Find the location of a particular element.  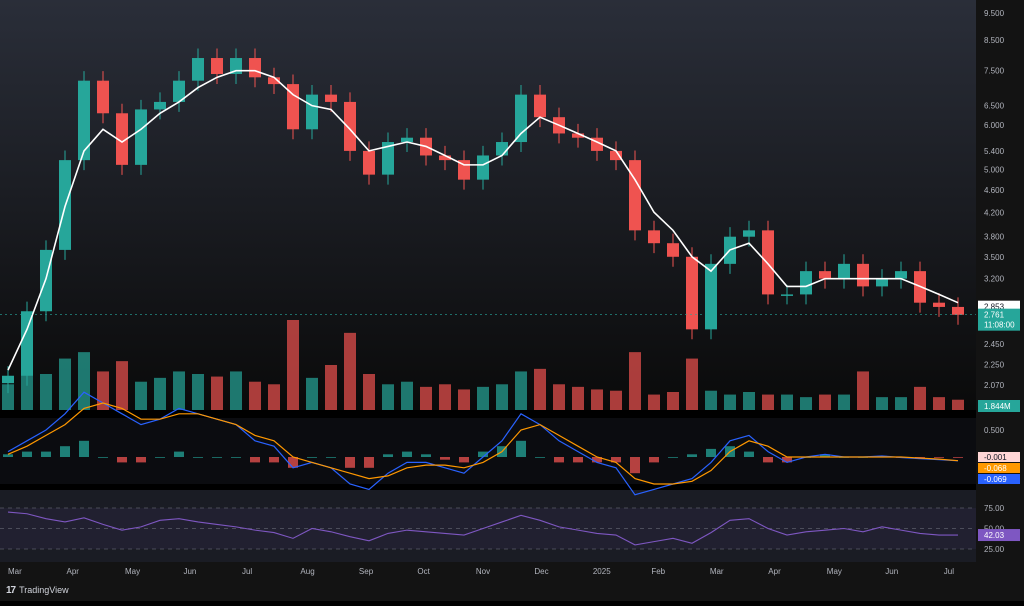

time-tick-label: May is located at coordinates (132, 571).